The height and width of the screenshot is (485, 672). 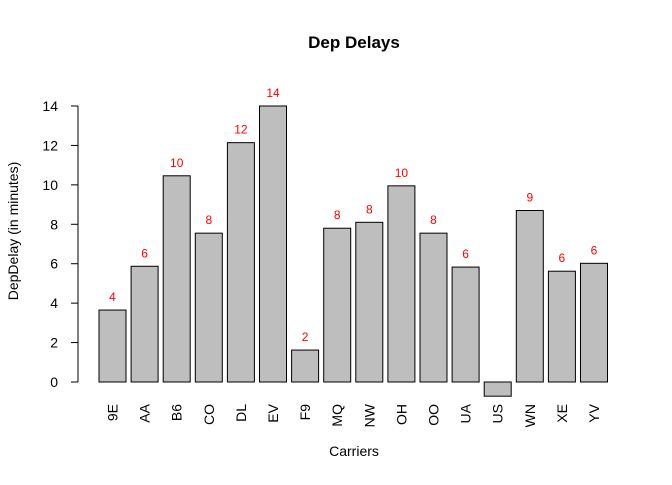 What do you see at coordinates (354, 451) in the screenshot?
I see `x-axis-label: Carriers` at bounding box center [354, 451].